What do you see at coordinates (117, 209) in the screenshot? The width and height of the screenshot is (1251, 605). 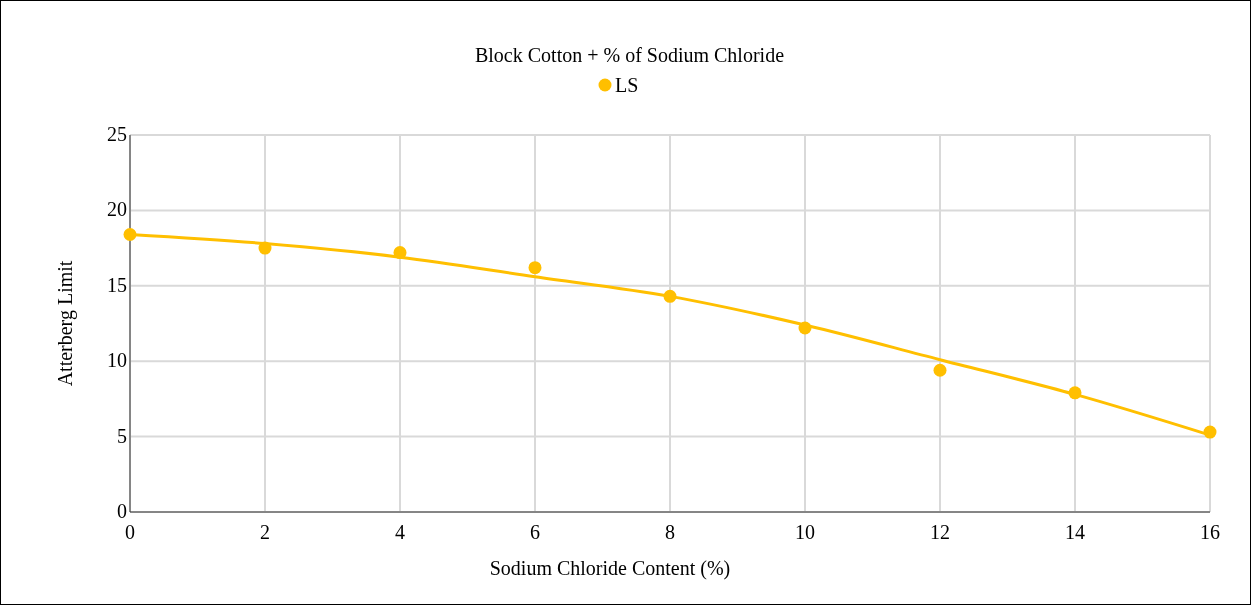 I see `y-tick-label: 20` at bounding box center [117, 209].